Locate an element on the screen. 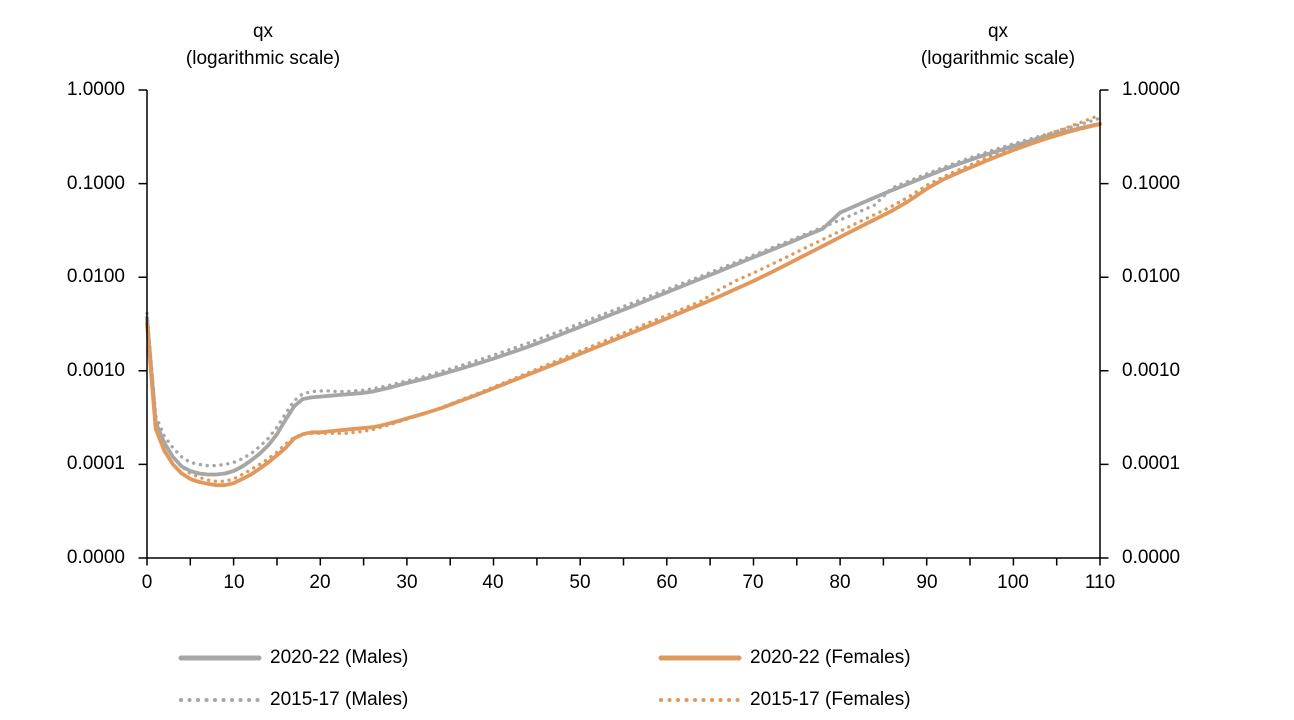 The image size is (1294, 720). x-axis-label: 20 is located at coordinates (320, 582).